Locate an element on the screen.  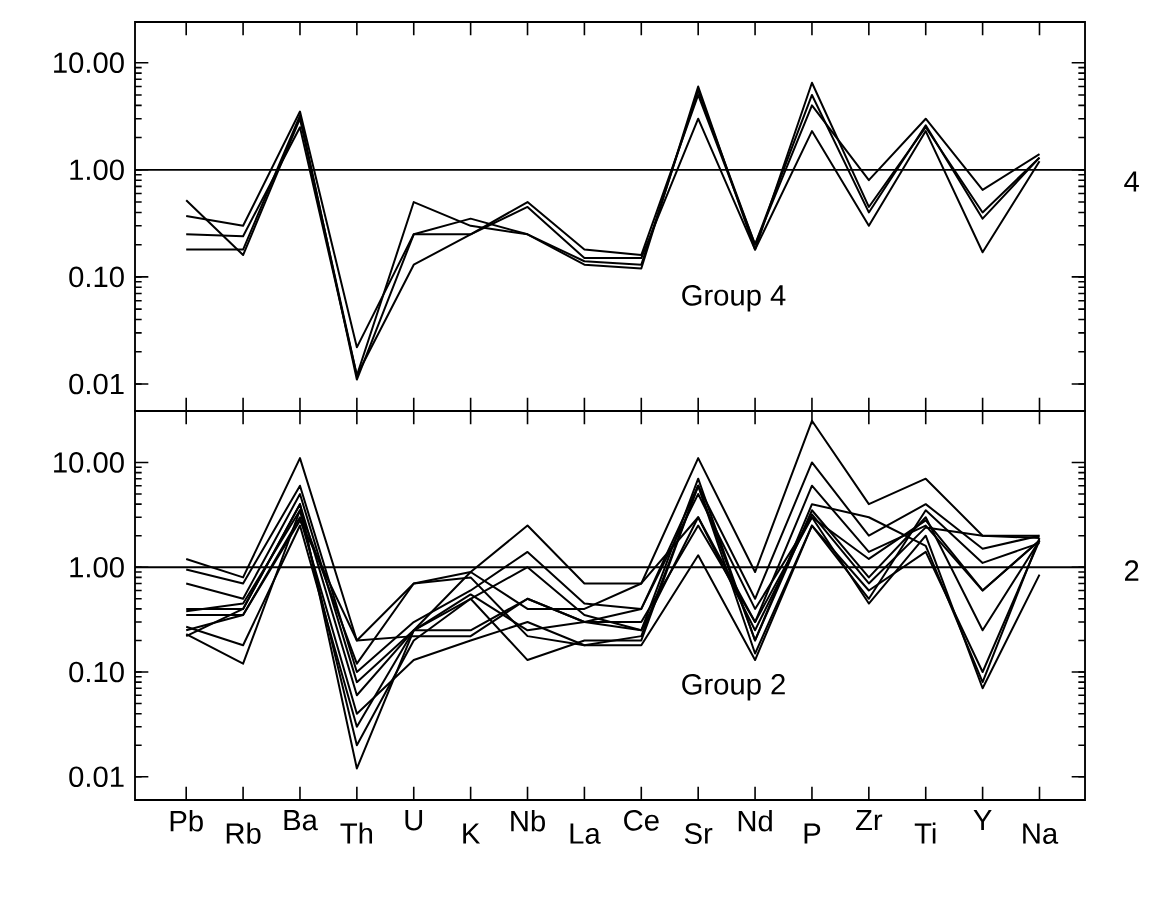
x-tick-label: K is located at coordinates (472, 833).